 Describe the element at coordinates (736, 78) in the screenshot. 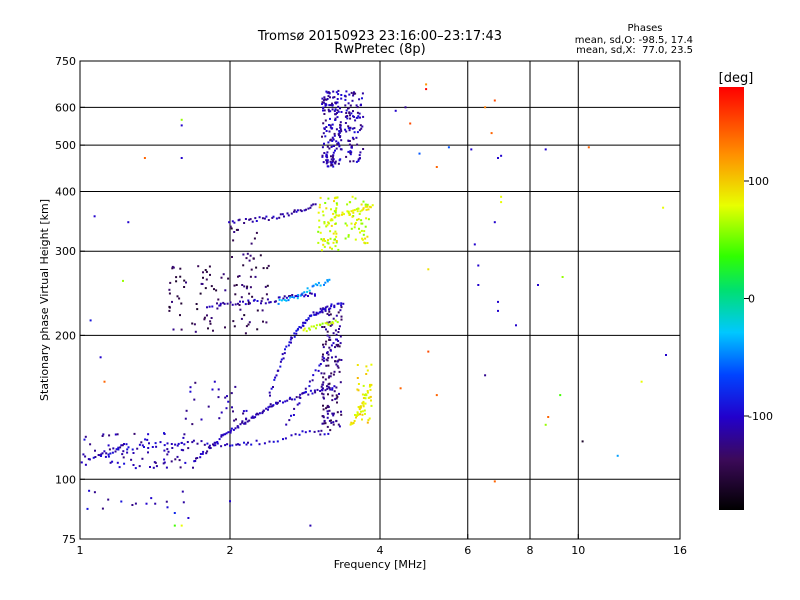

I see `colorbar-label: [deg]` at that location.